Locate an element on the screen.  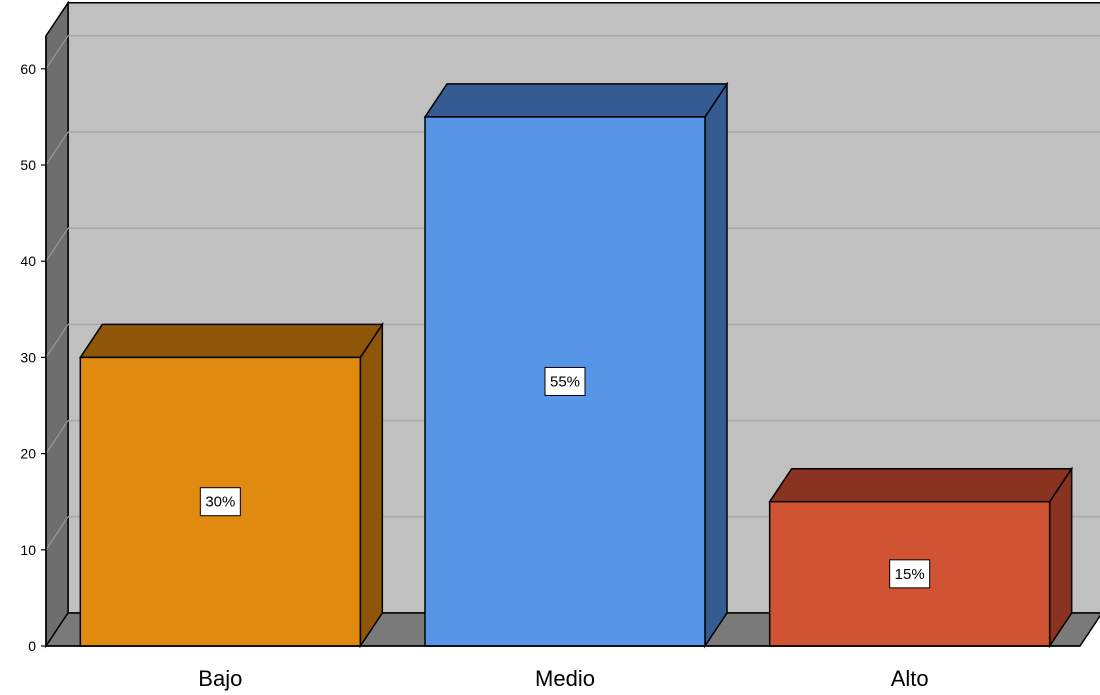
data-label: 30% is located at coordinates (220, 502).